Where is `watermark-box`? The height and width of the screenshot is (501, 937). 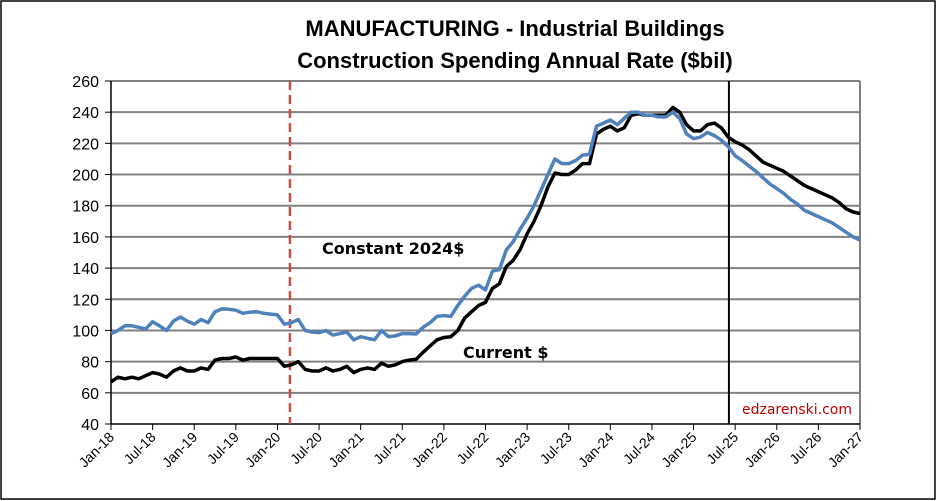
watermark-box is located at coordinates (795, 408).